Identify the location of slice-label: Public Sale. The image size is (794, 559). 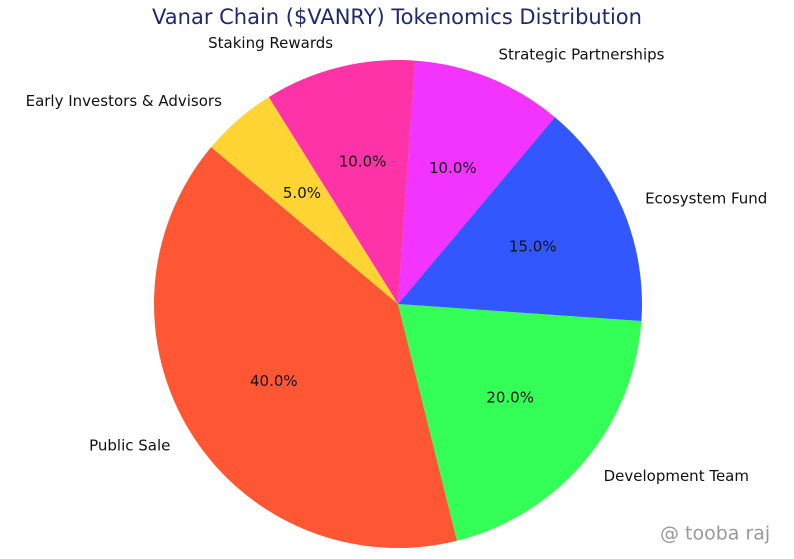
(129, 446).